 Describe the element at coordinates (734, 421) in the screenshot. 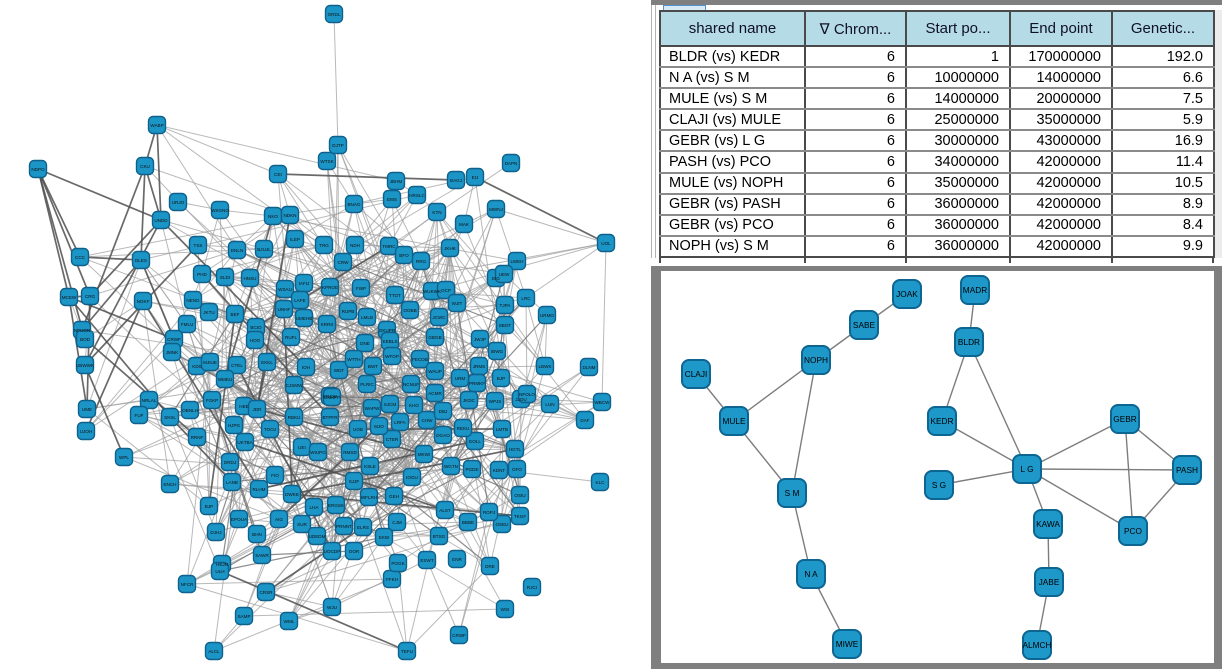

I see `svg-text: MULE` at that location.